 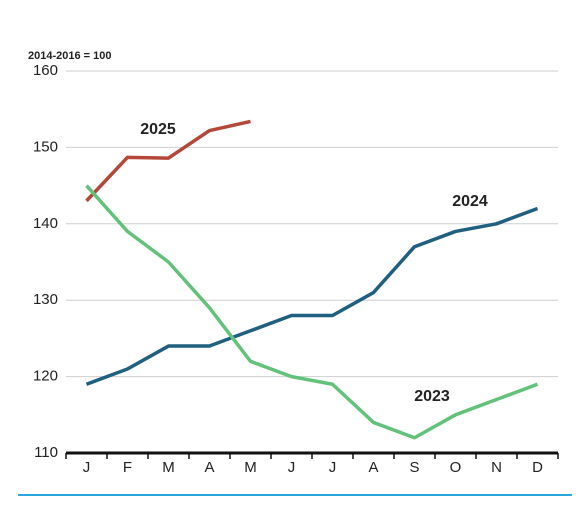 What do you see at coordinates (45, 70) in the screenshot?
I see `y-tick-label: 160` at bounding box center [45, 70].